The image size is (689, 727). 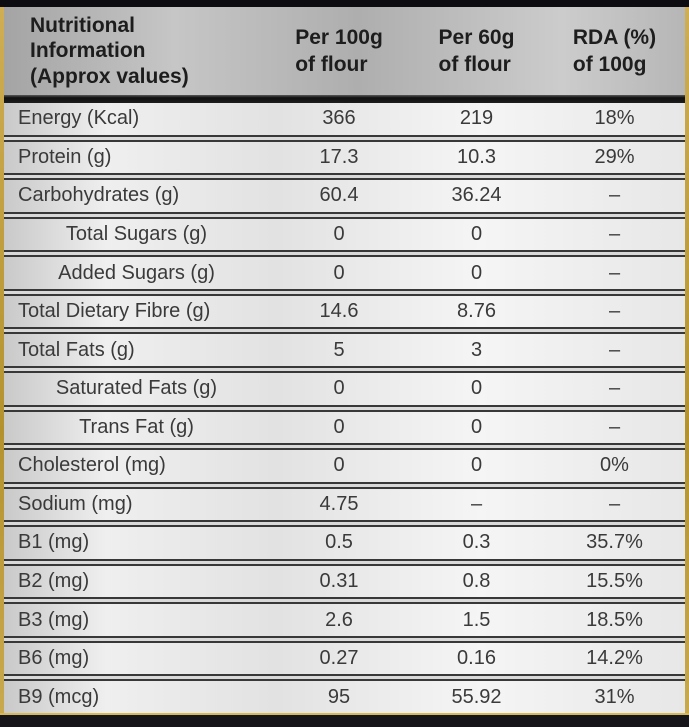 What do you see at coordinates (339, 658) in the screenshot?
I see `per-100g-value: 0.27` at bounding box center [339, 658].